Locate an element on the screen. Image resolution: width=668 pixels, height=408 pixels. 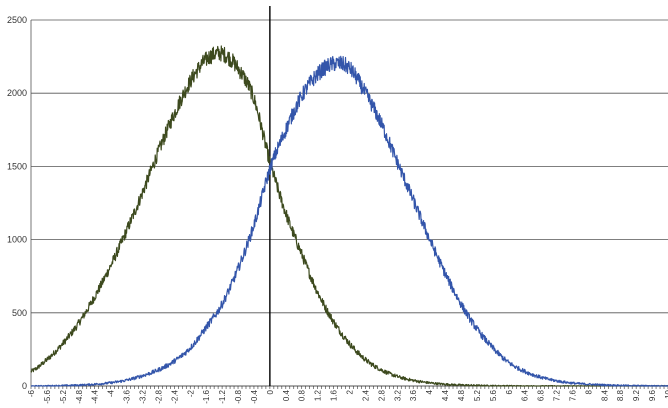
x-tick-label-25: 4 is located at coordinates (429, 391).